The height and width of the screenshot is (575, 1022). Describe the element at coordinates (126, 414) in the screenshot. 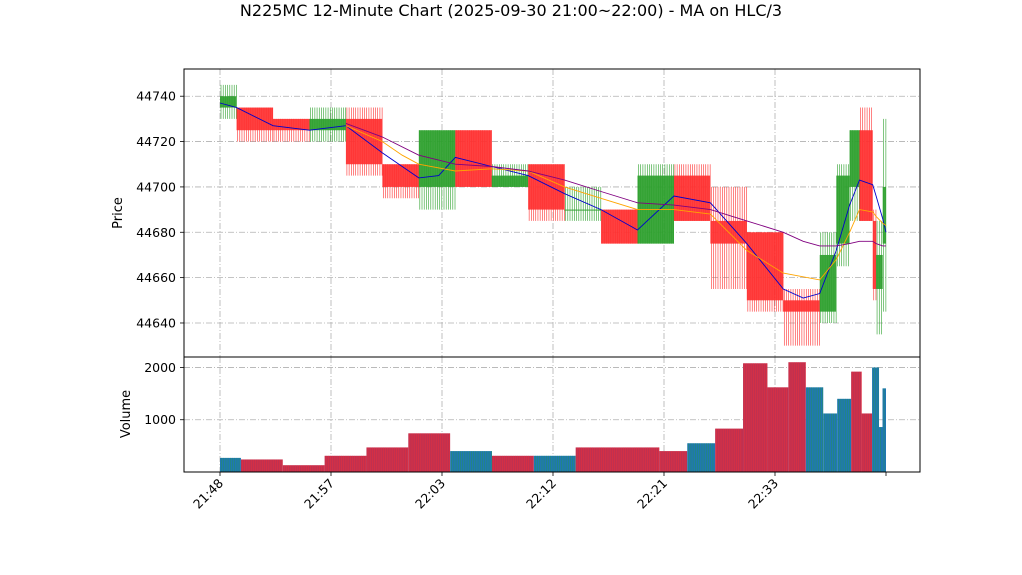

I see `volume-axis-label: Volume` at that location.